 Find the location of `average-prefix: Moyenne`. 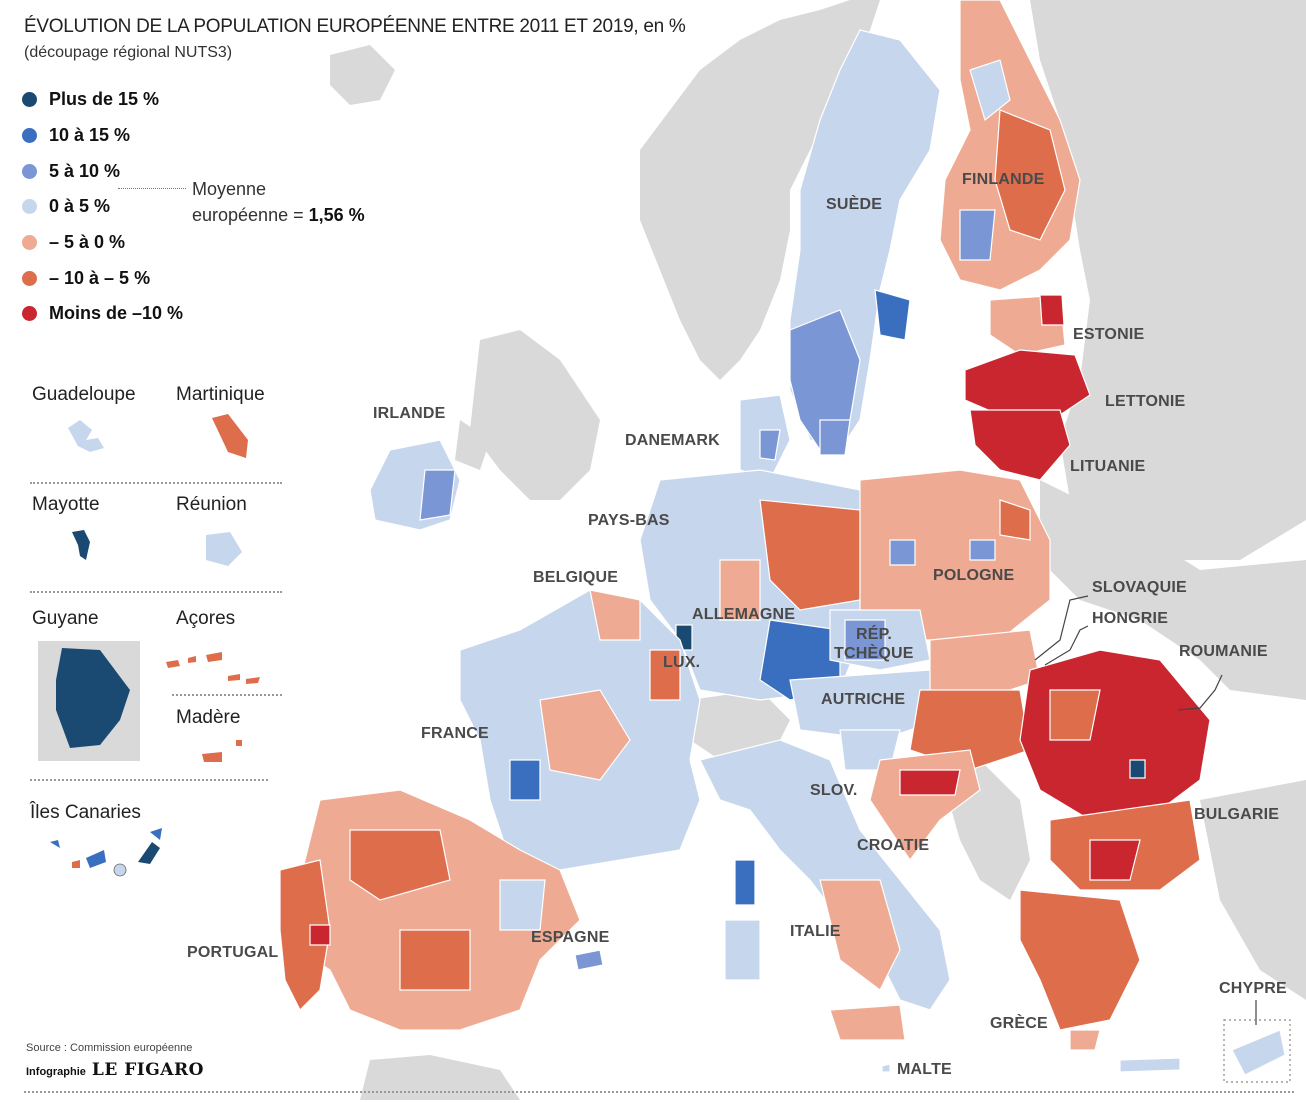

average-prefix: Moyenne is located at coordinates (229, 189).